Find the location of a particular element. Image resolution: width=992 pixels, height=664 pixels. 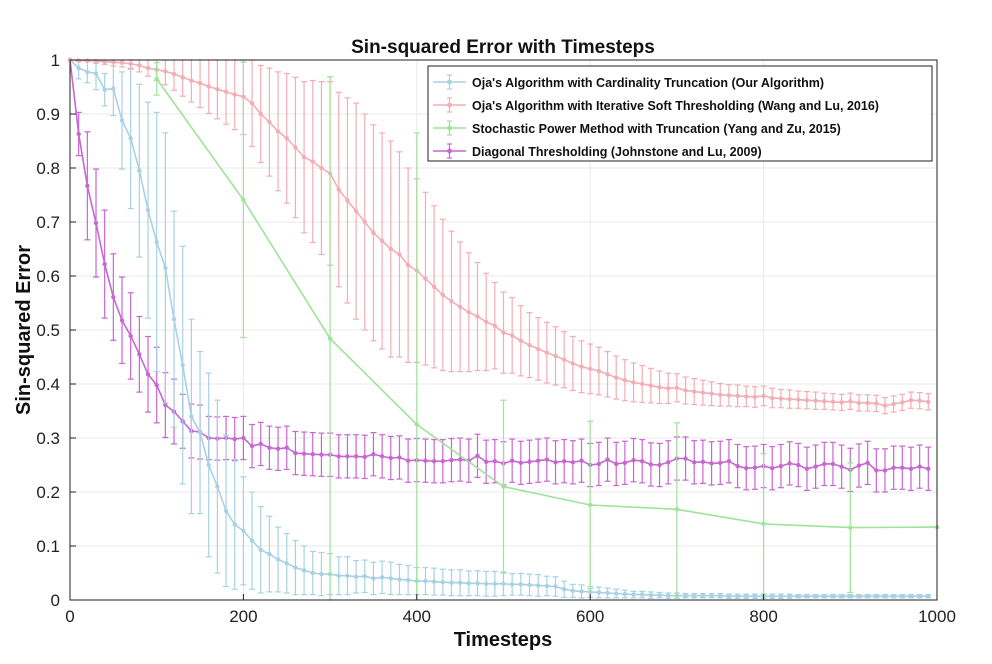

y-tick-label: 0.7 is located at coordinates (48, 222).